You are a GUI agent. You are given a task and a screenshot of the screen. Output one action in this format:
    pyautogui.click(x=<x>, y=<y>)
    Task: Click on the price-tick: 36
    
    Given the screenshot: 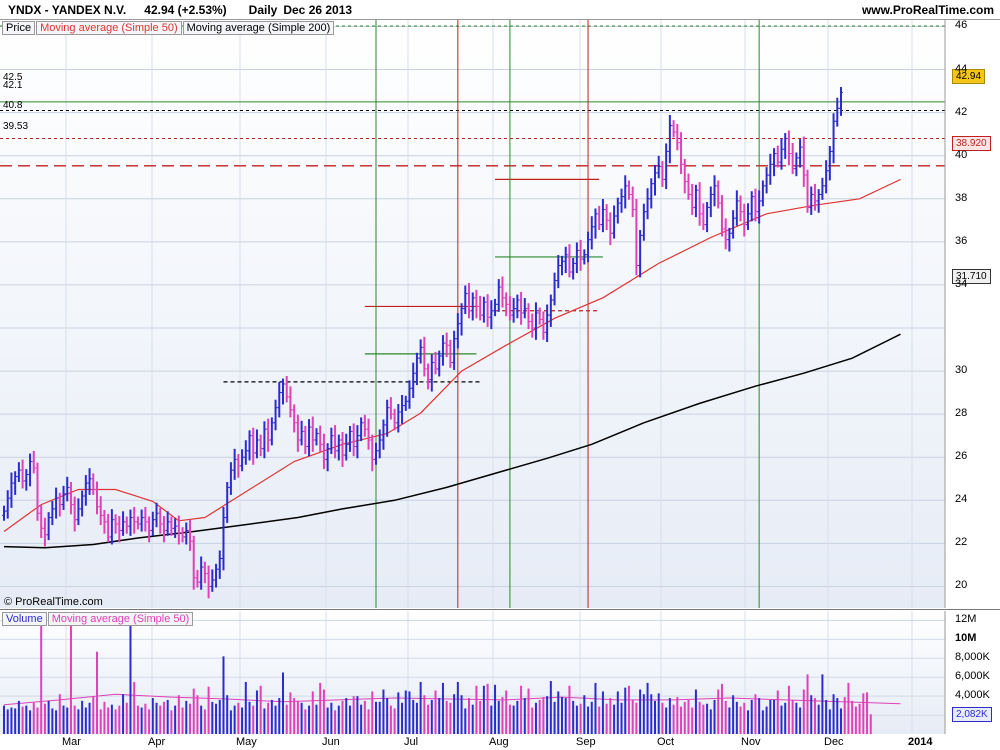 What is the action you would take?
    pyautogui.click(x=961, y=240)
    